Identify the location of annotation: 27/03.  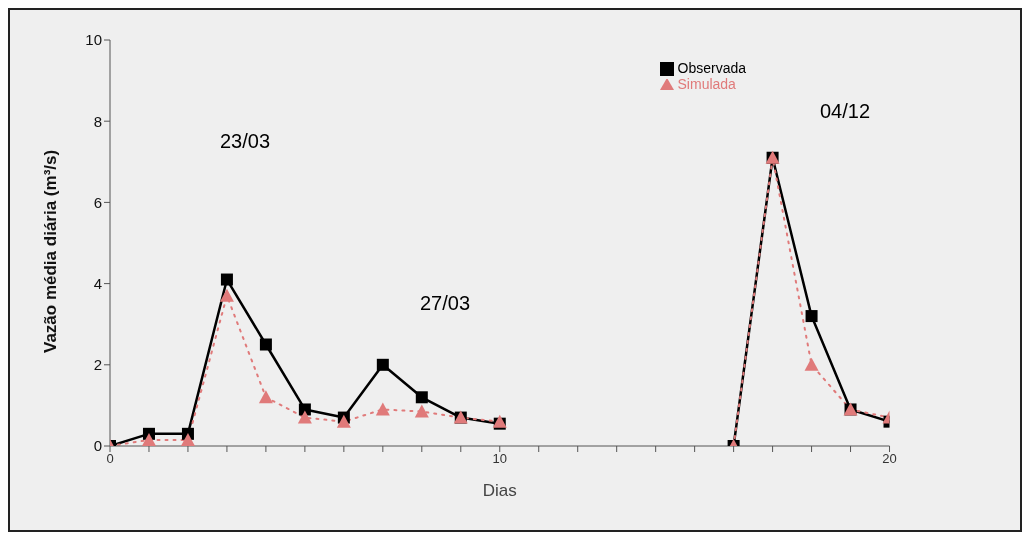
(445, 303).